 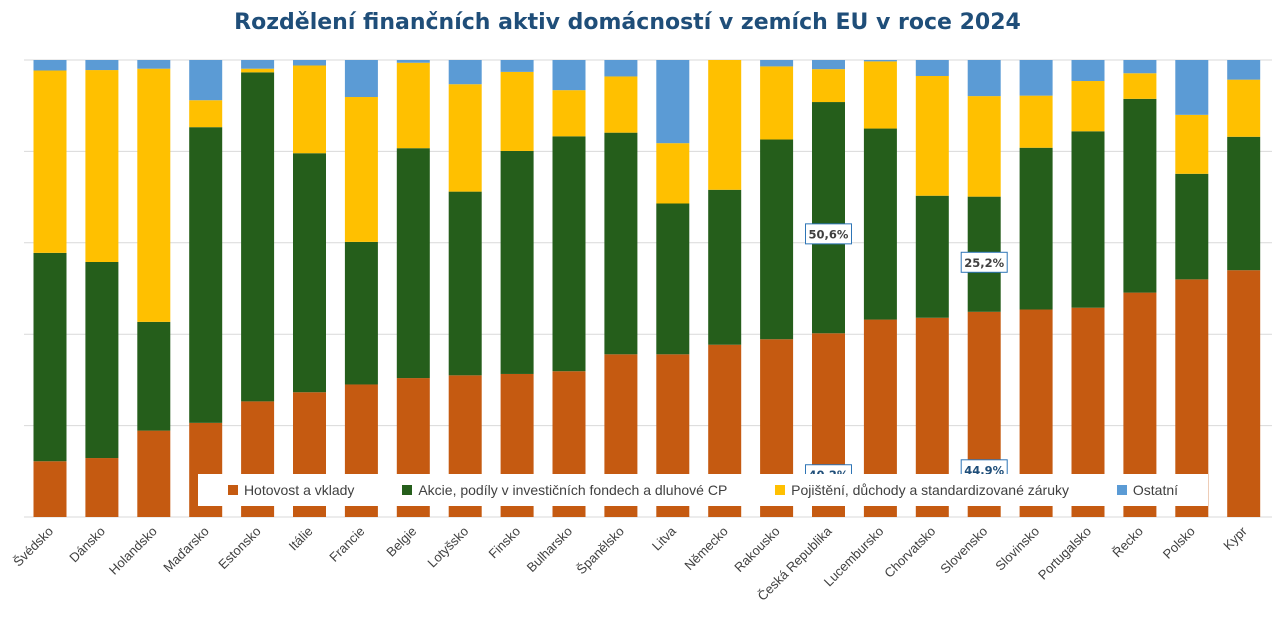 What do you see at coordinates (664, 538) in the screenshot?
I see `x-tick-label-litva: Litva` at bounding box center [664, 538].